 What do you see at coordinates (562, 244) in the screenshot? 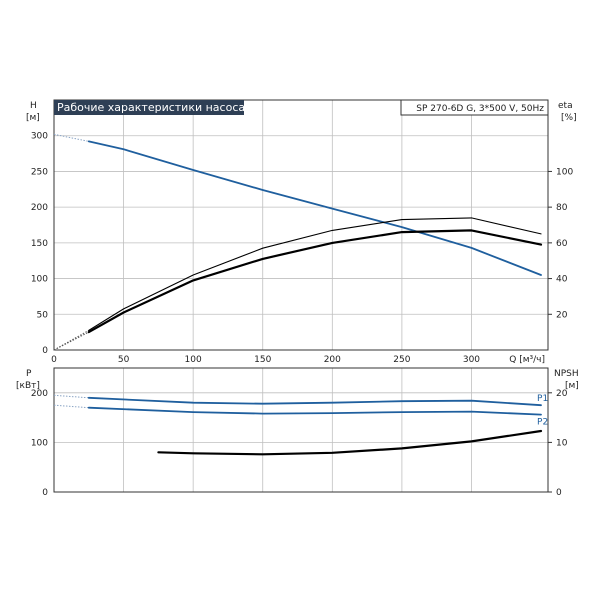
I see `y2-tick-label: 60` at bounding box center [562, 244].